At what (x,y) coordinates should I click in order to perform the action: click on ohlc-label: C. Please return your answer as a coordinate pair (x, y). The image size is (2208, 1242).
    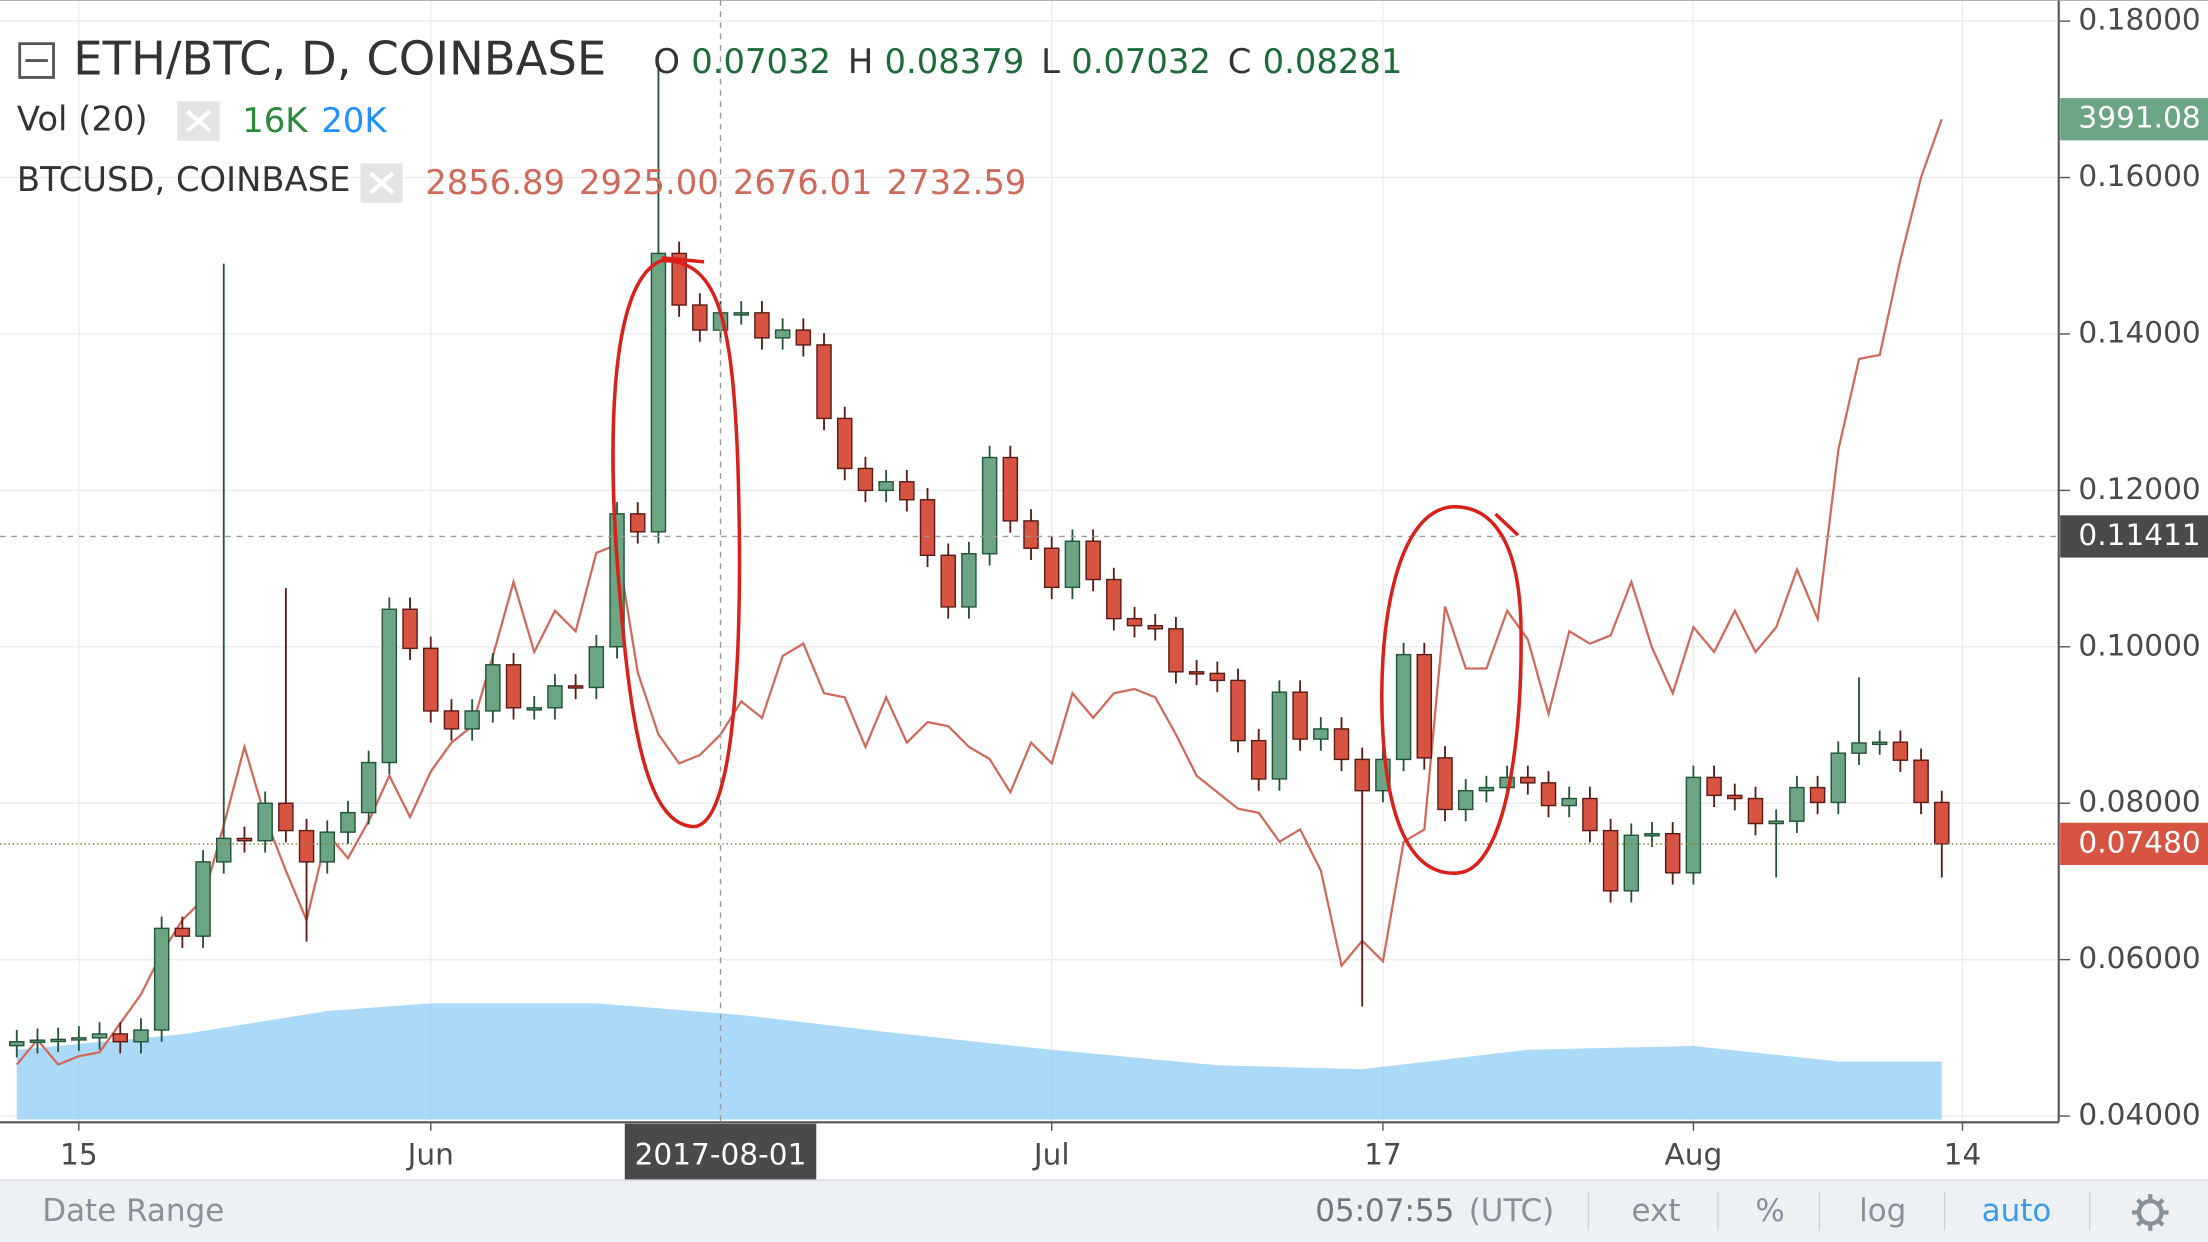
    Looking at the image, I should click on (1240, 61).